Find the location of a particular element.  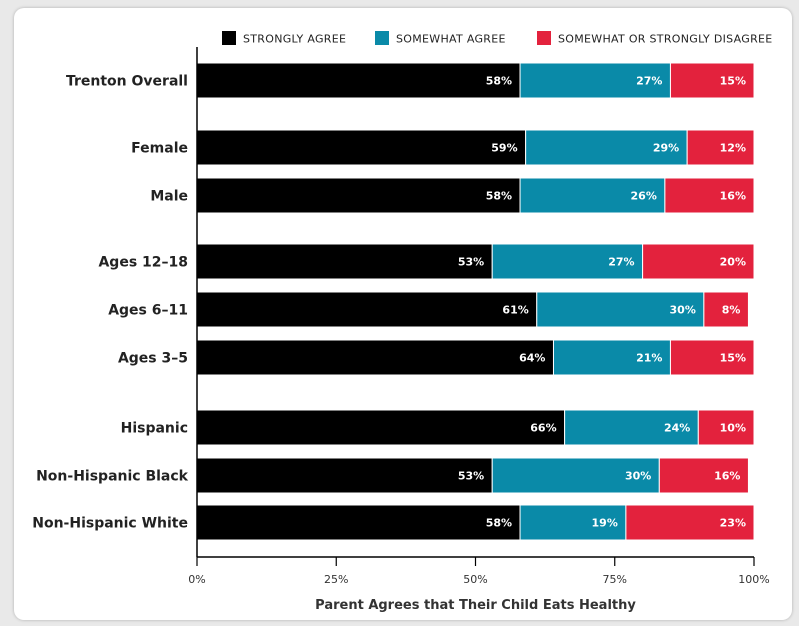

category-label: Ages 12–18 is located at coordinates (143, 263).